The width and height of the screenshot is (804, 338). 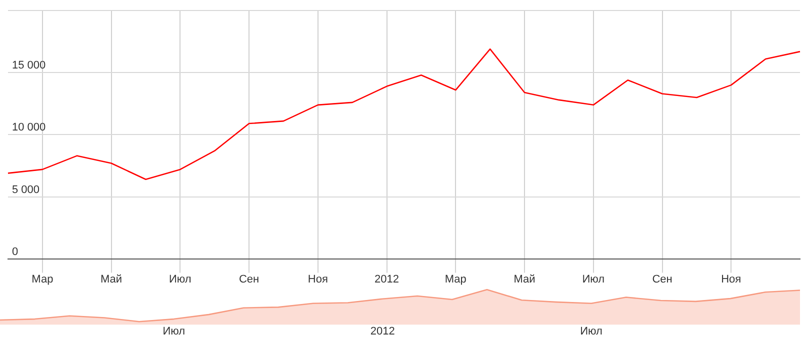 I want to click on y-tick-label: 10 000, so click(x=29, y=128).